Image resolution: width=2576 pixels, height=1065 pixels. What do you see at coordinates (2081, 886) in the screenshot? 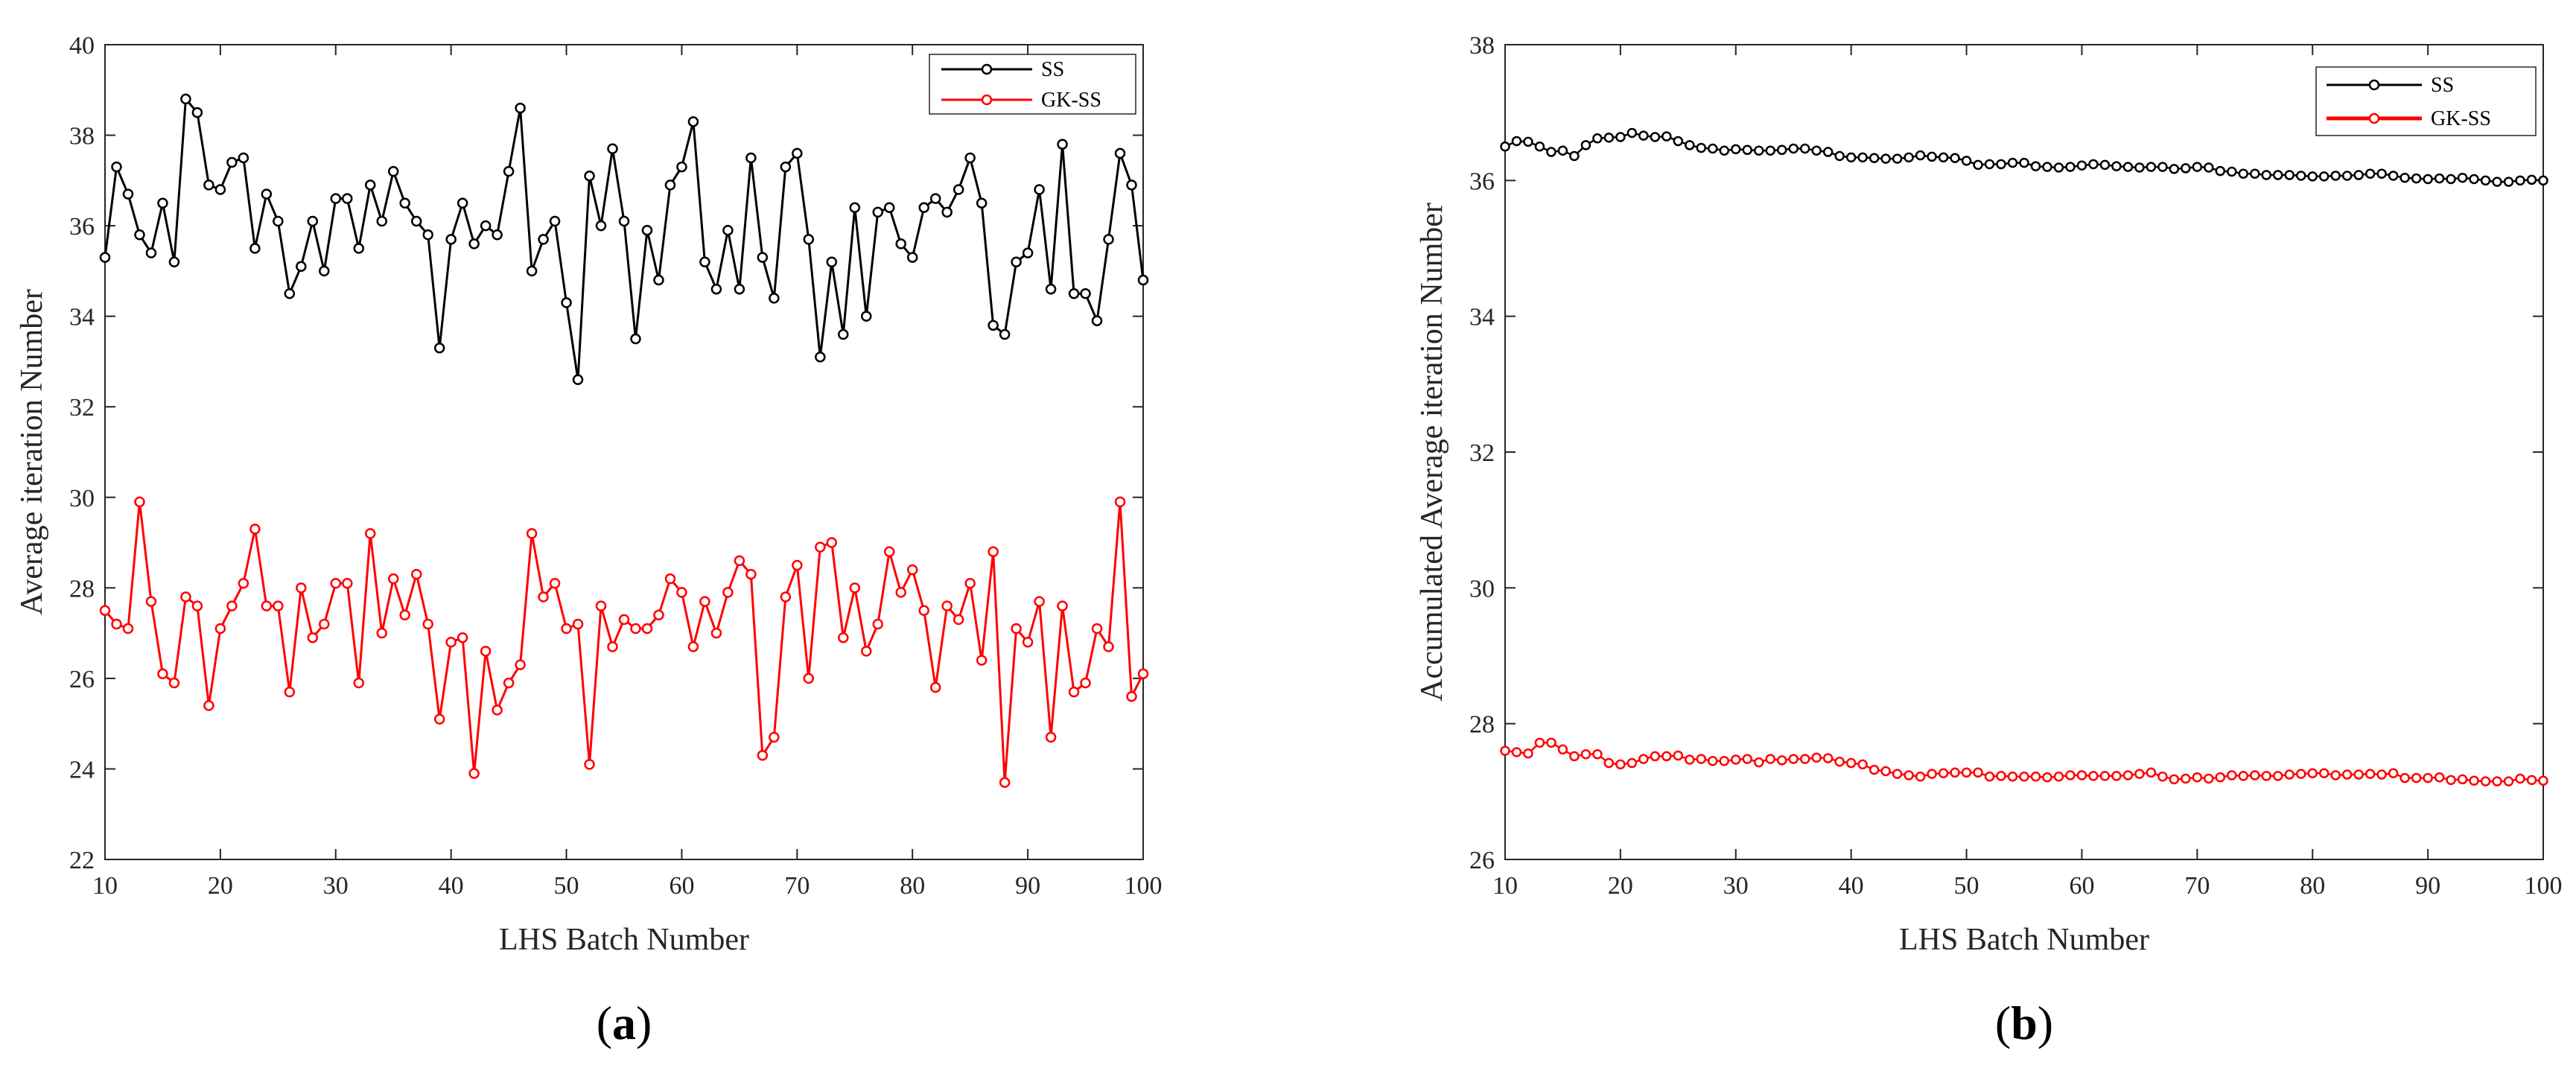
I see `x-tick-label: 60` at bounding box center [2081, 886].